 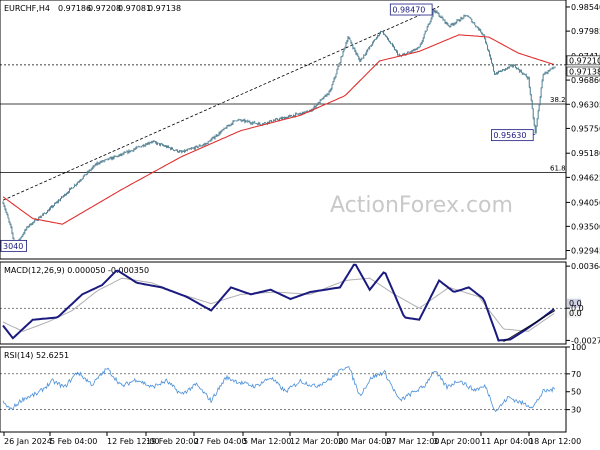 What do you see at coordinates (585, 104) in the screenshot?
I see `price-y-tick-label: 0.96305` at bounding box center [585, 104].